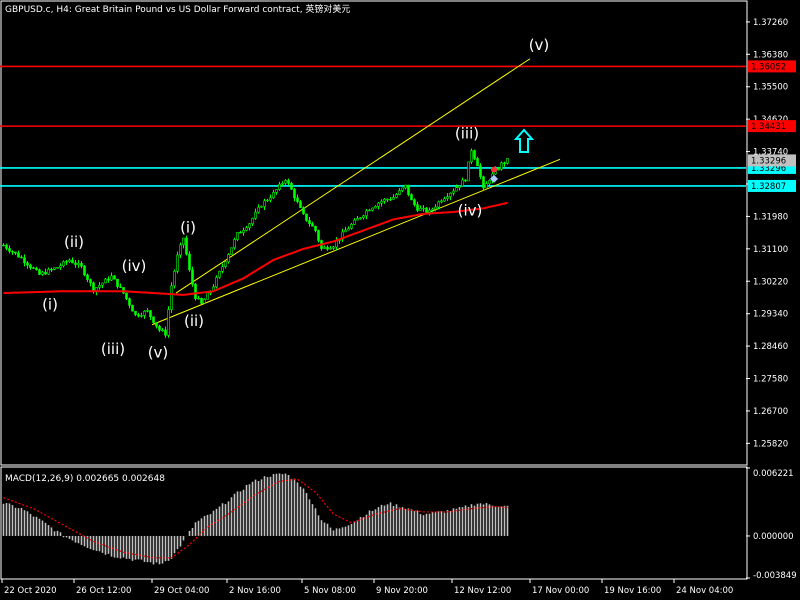 The height and width of the screenshot is (600, 800). I want to click on x-tick-label: 9 Nov 20:00, so click(402, 591).